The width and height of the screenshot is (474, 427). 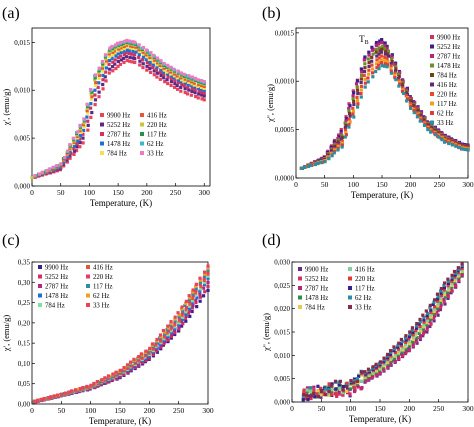 What do you see at coordinates (157, 135) in the screenshot?
I see `legend-label: 117 Hz` at bounding box center [157, 135].